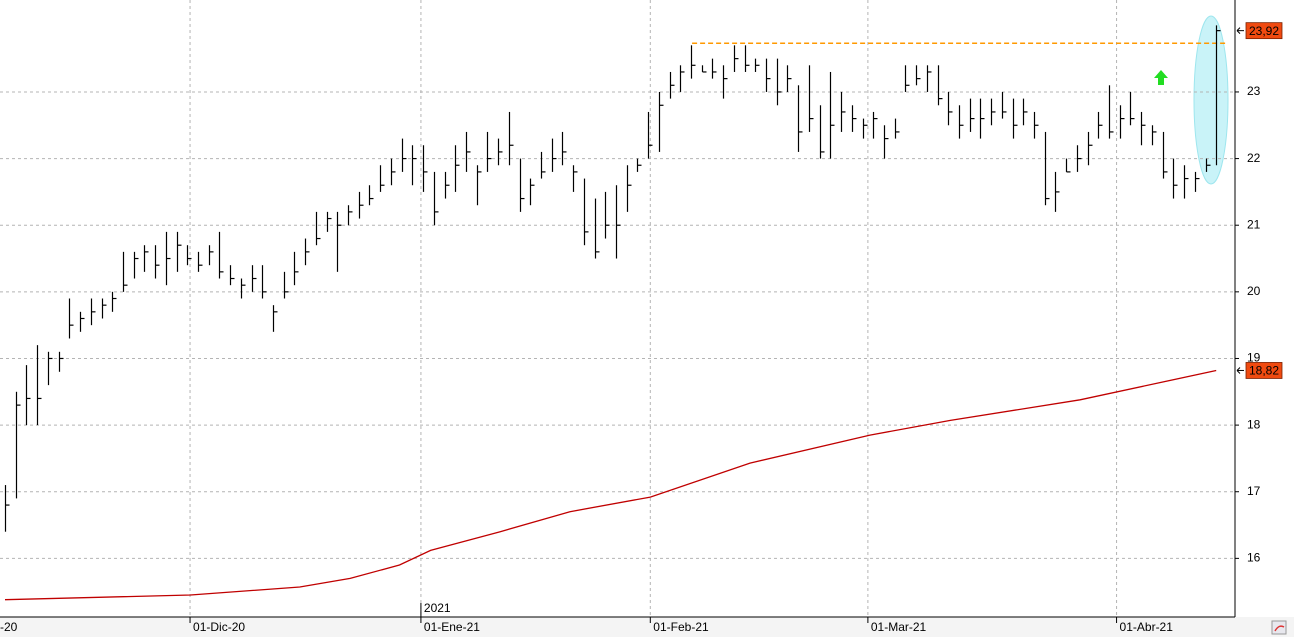 The height and width of the screenshot is (637, 1294). Describe the element at coordinates (647, 627) in the screenshot. I see `x-axis-strip` at that location.